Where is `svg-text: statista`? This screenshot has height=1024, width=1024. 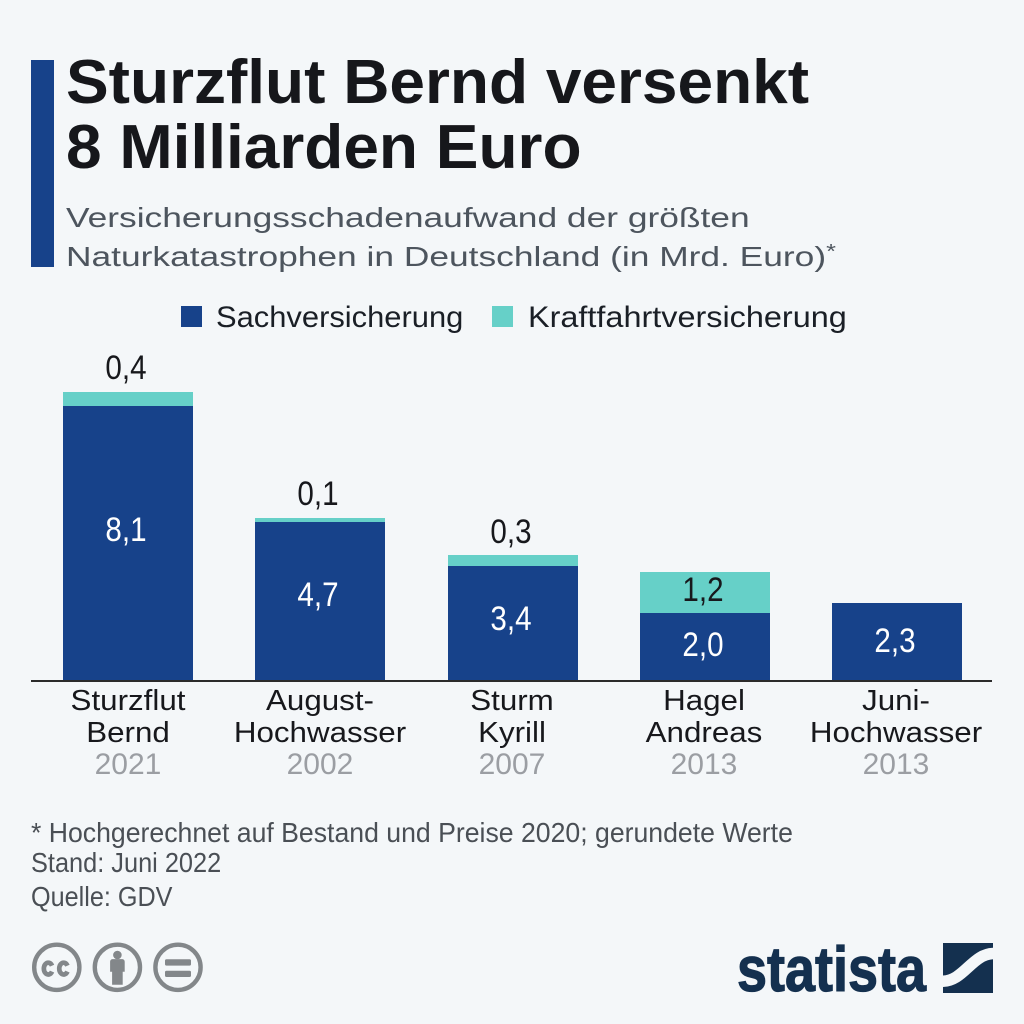
svg-text: statista is located at coordinates (832, 967).